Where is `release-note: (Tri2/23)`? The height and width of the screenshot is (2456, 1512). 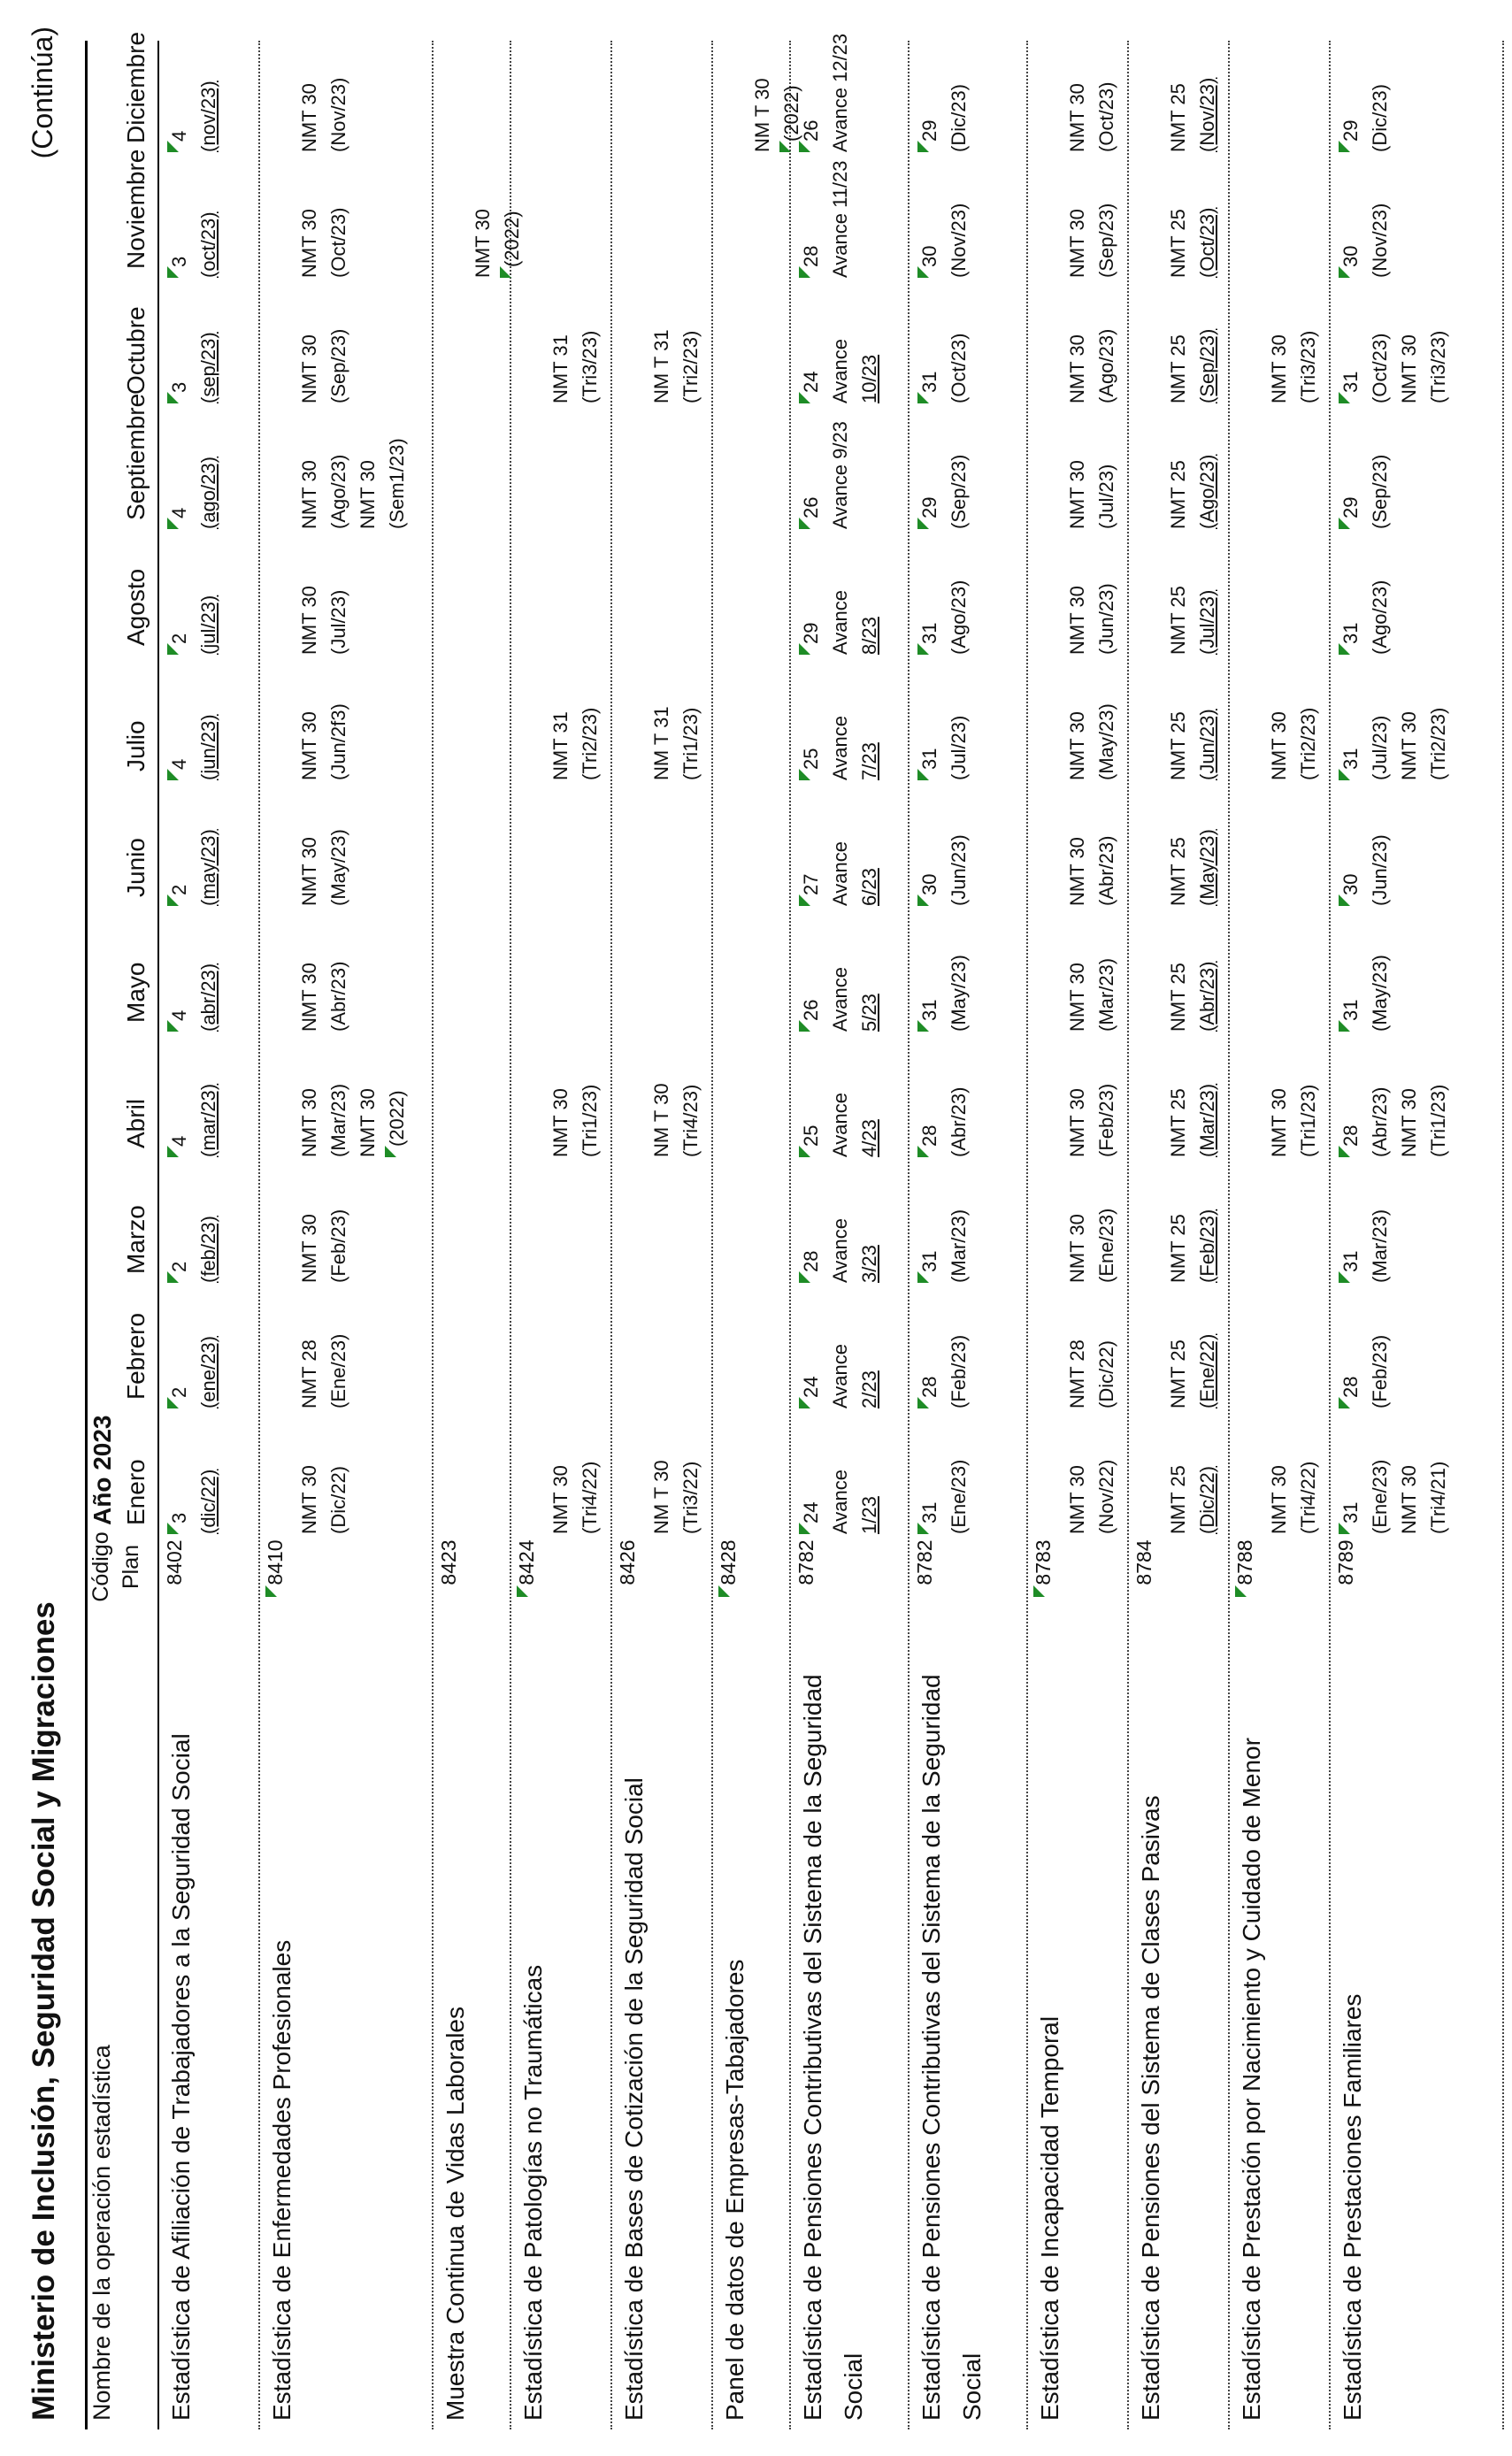
release-note: (Tri2/23) is located at coordinates (1308, 707).